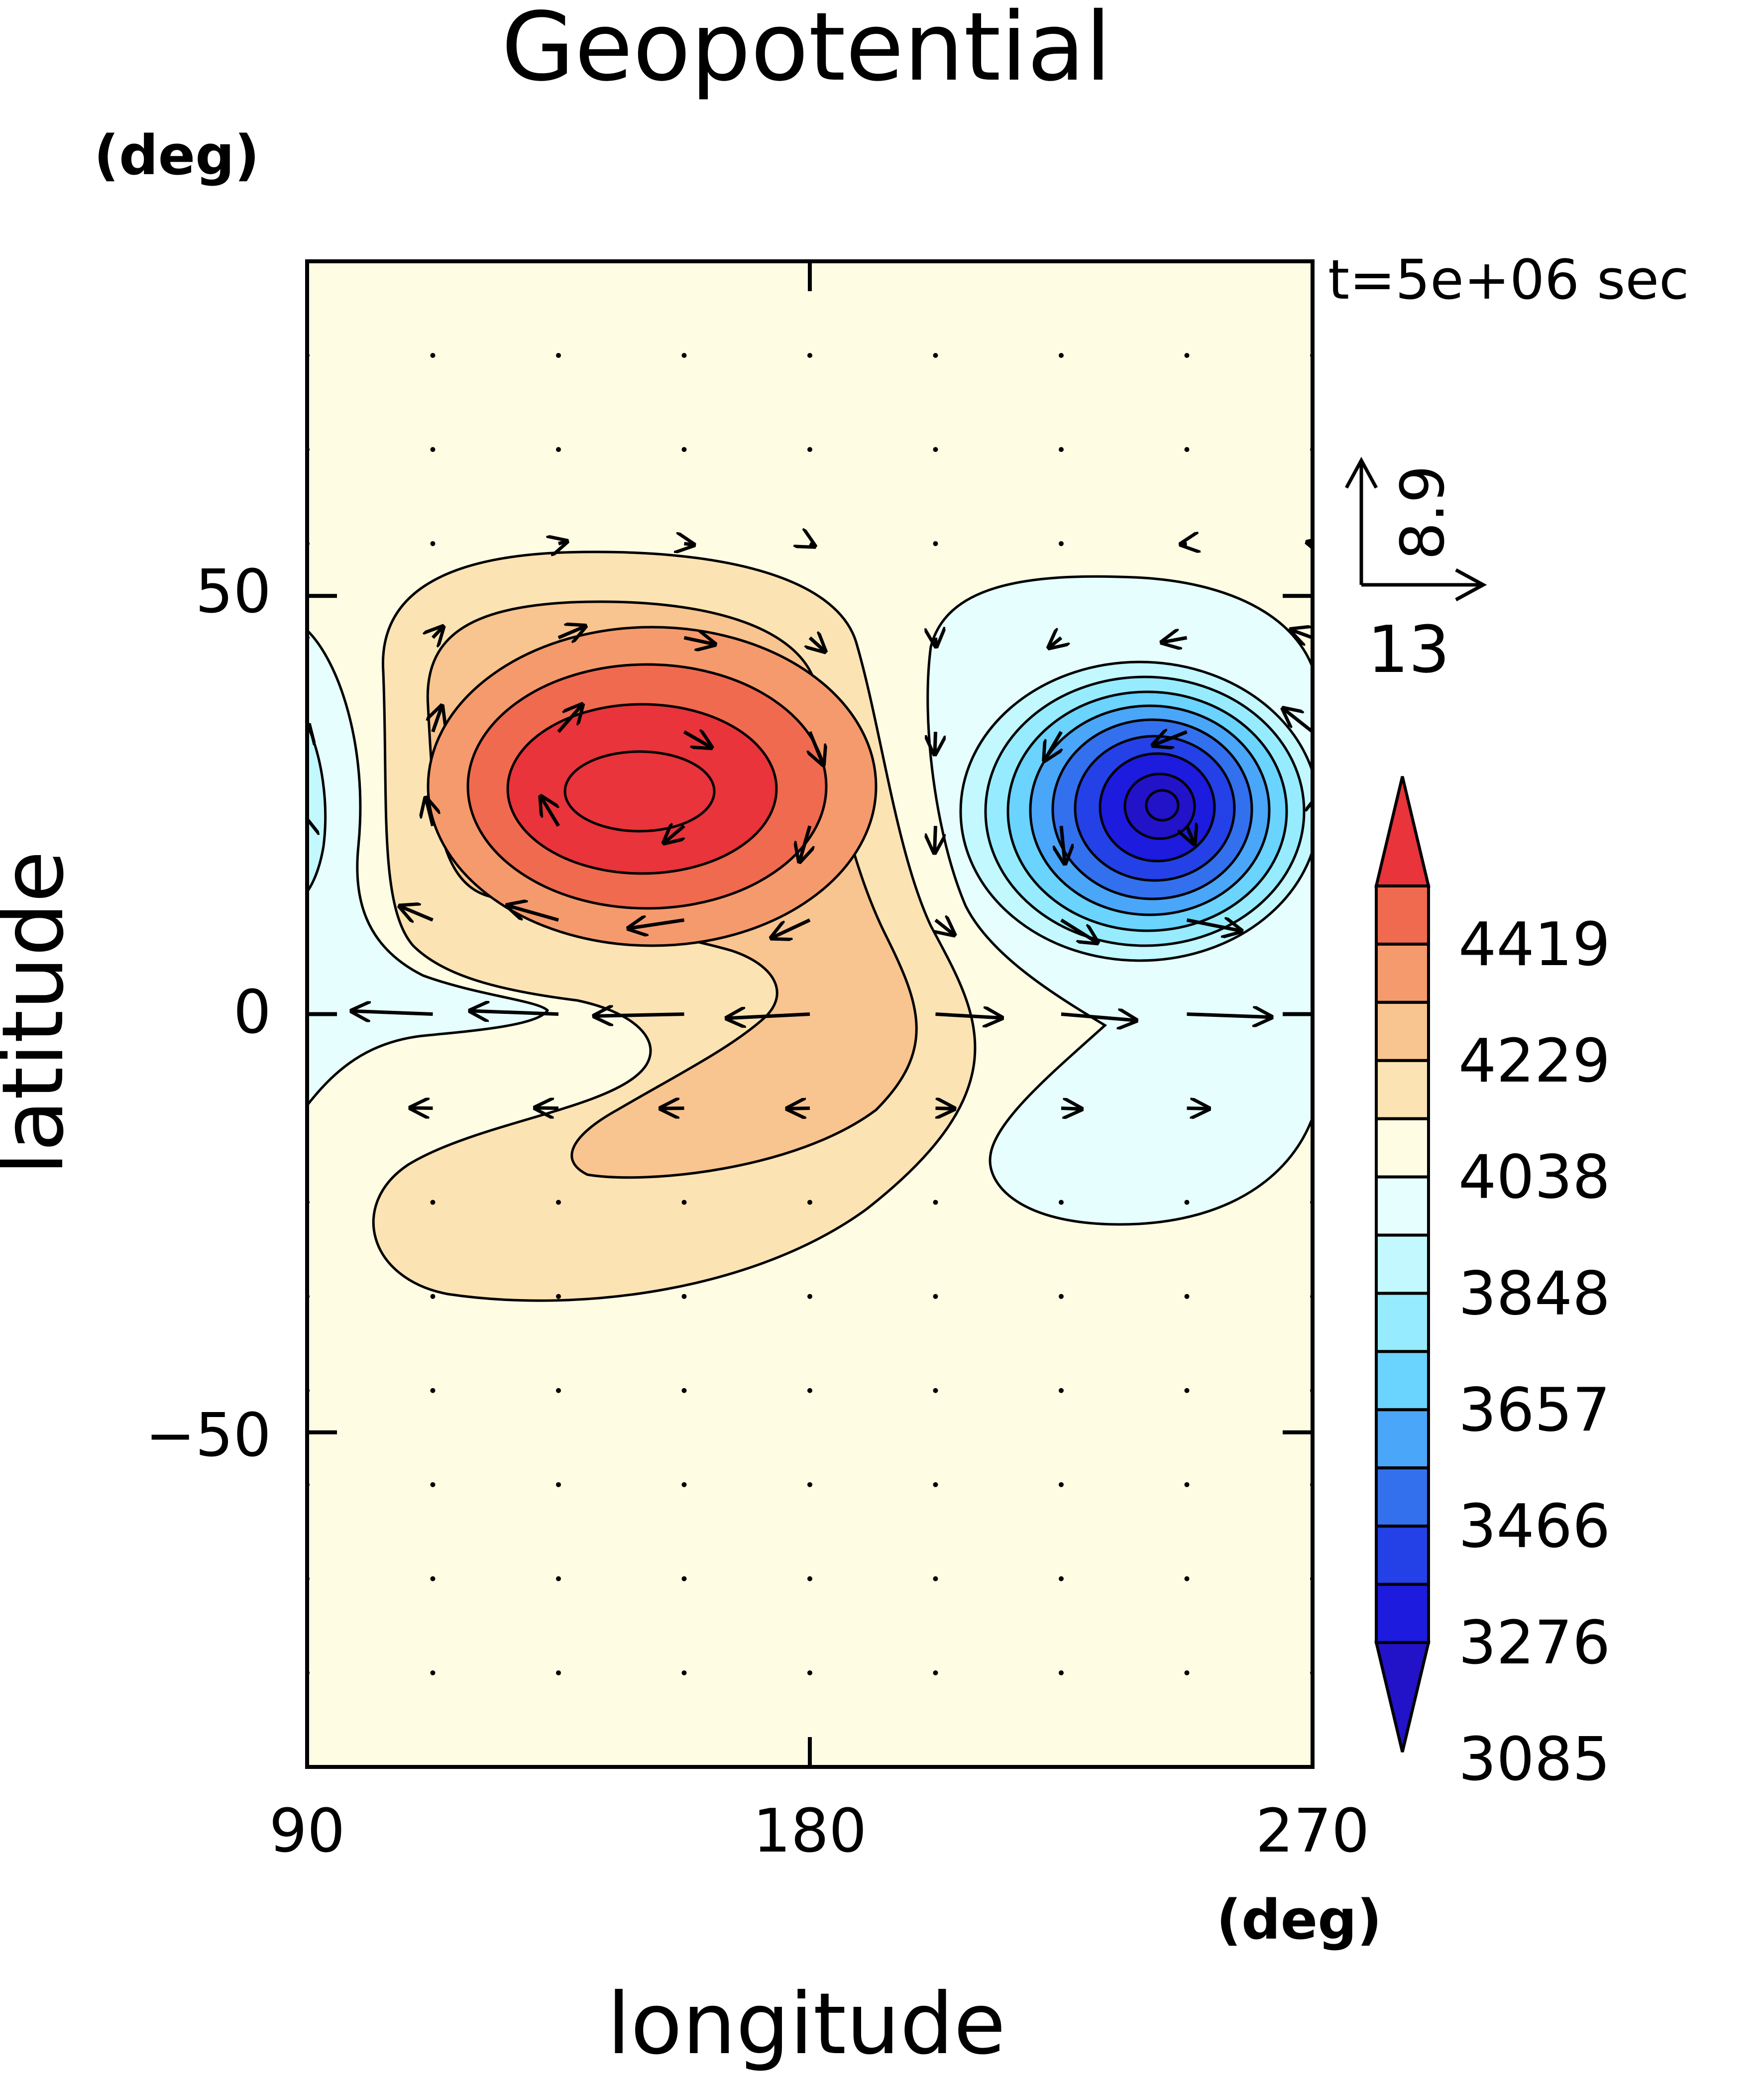 The image size is (1764, 2081). I want to click on reference-vector, so click(1415, 529).